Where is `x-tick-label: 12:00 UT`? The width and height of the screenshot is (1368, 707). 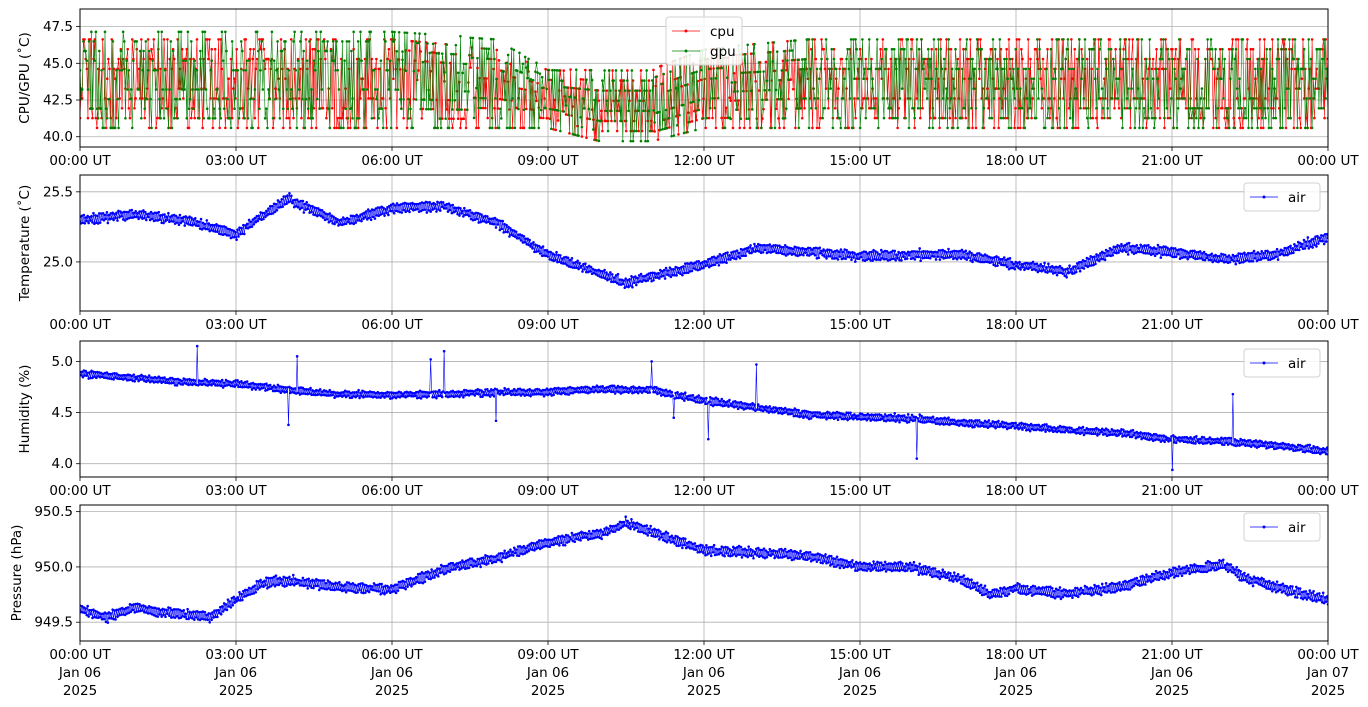
x-tick-label: 12:00 UT is located at coordinates (704, 325).